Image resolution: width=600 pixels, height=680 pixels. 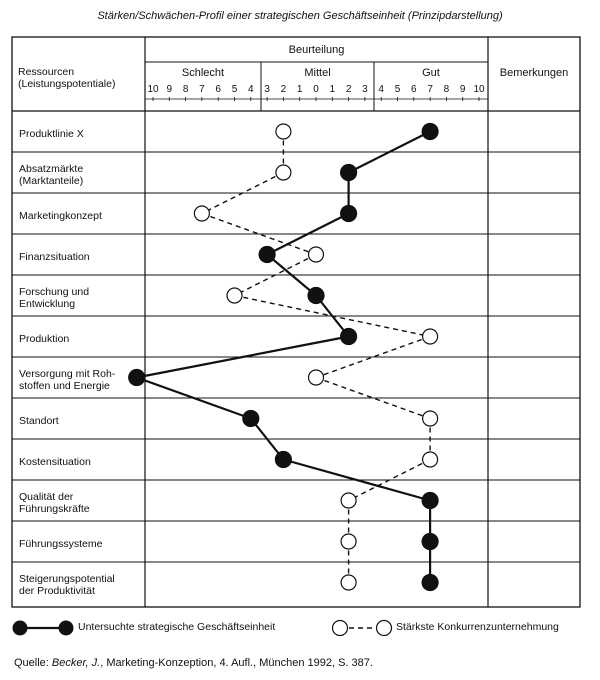 What do you see at coordinates (316, 50) in the screenshot?
I see `rating-header: Beurteilung` at bounding box center [316, 50].